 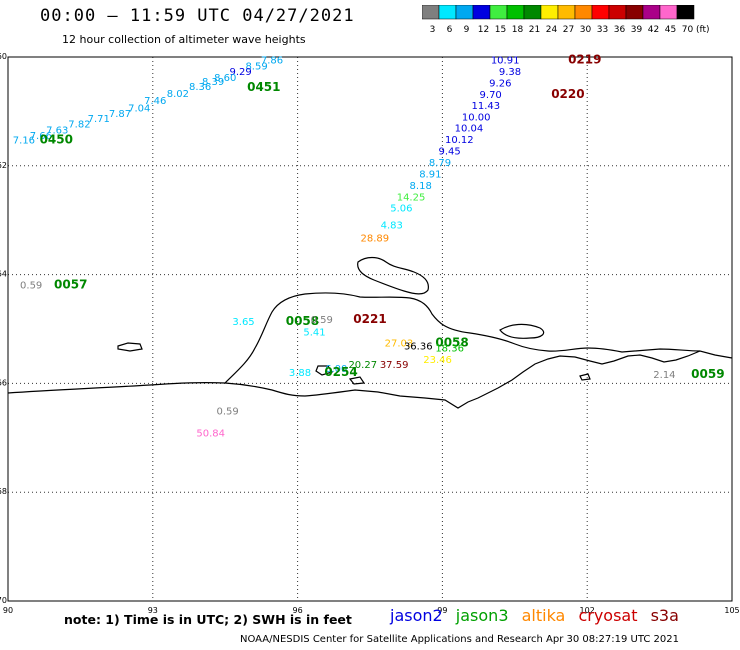 I want to click on wave-height-label: 10.04, so click(x=469, y=129).